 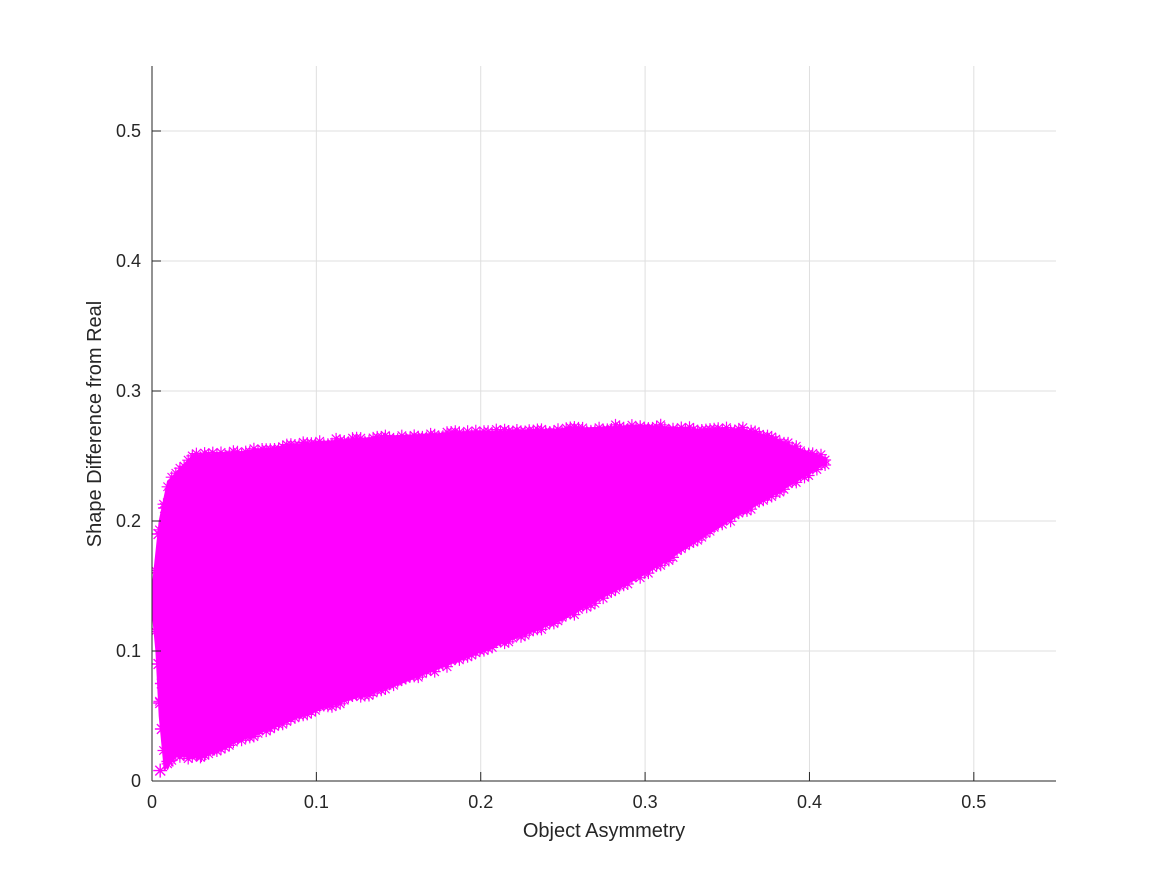 I want to click on y-tick-label: 0.4, so click(x=128, y=261).